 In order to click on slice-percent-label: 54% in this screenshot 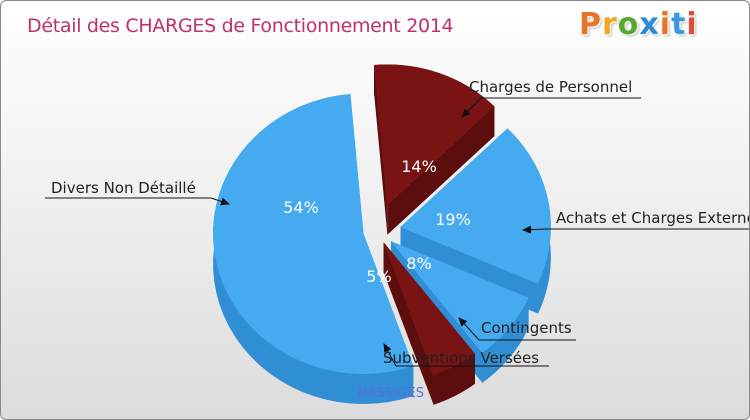, I will do `click(301, 207)`.